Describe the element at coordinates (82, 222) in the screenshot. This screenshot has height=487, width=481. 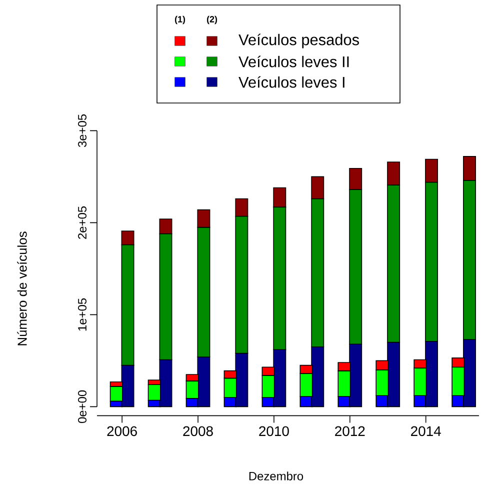
I see `y-tick-label: 2e+05` at that location.